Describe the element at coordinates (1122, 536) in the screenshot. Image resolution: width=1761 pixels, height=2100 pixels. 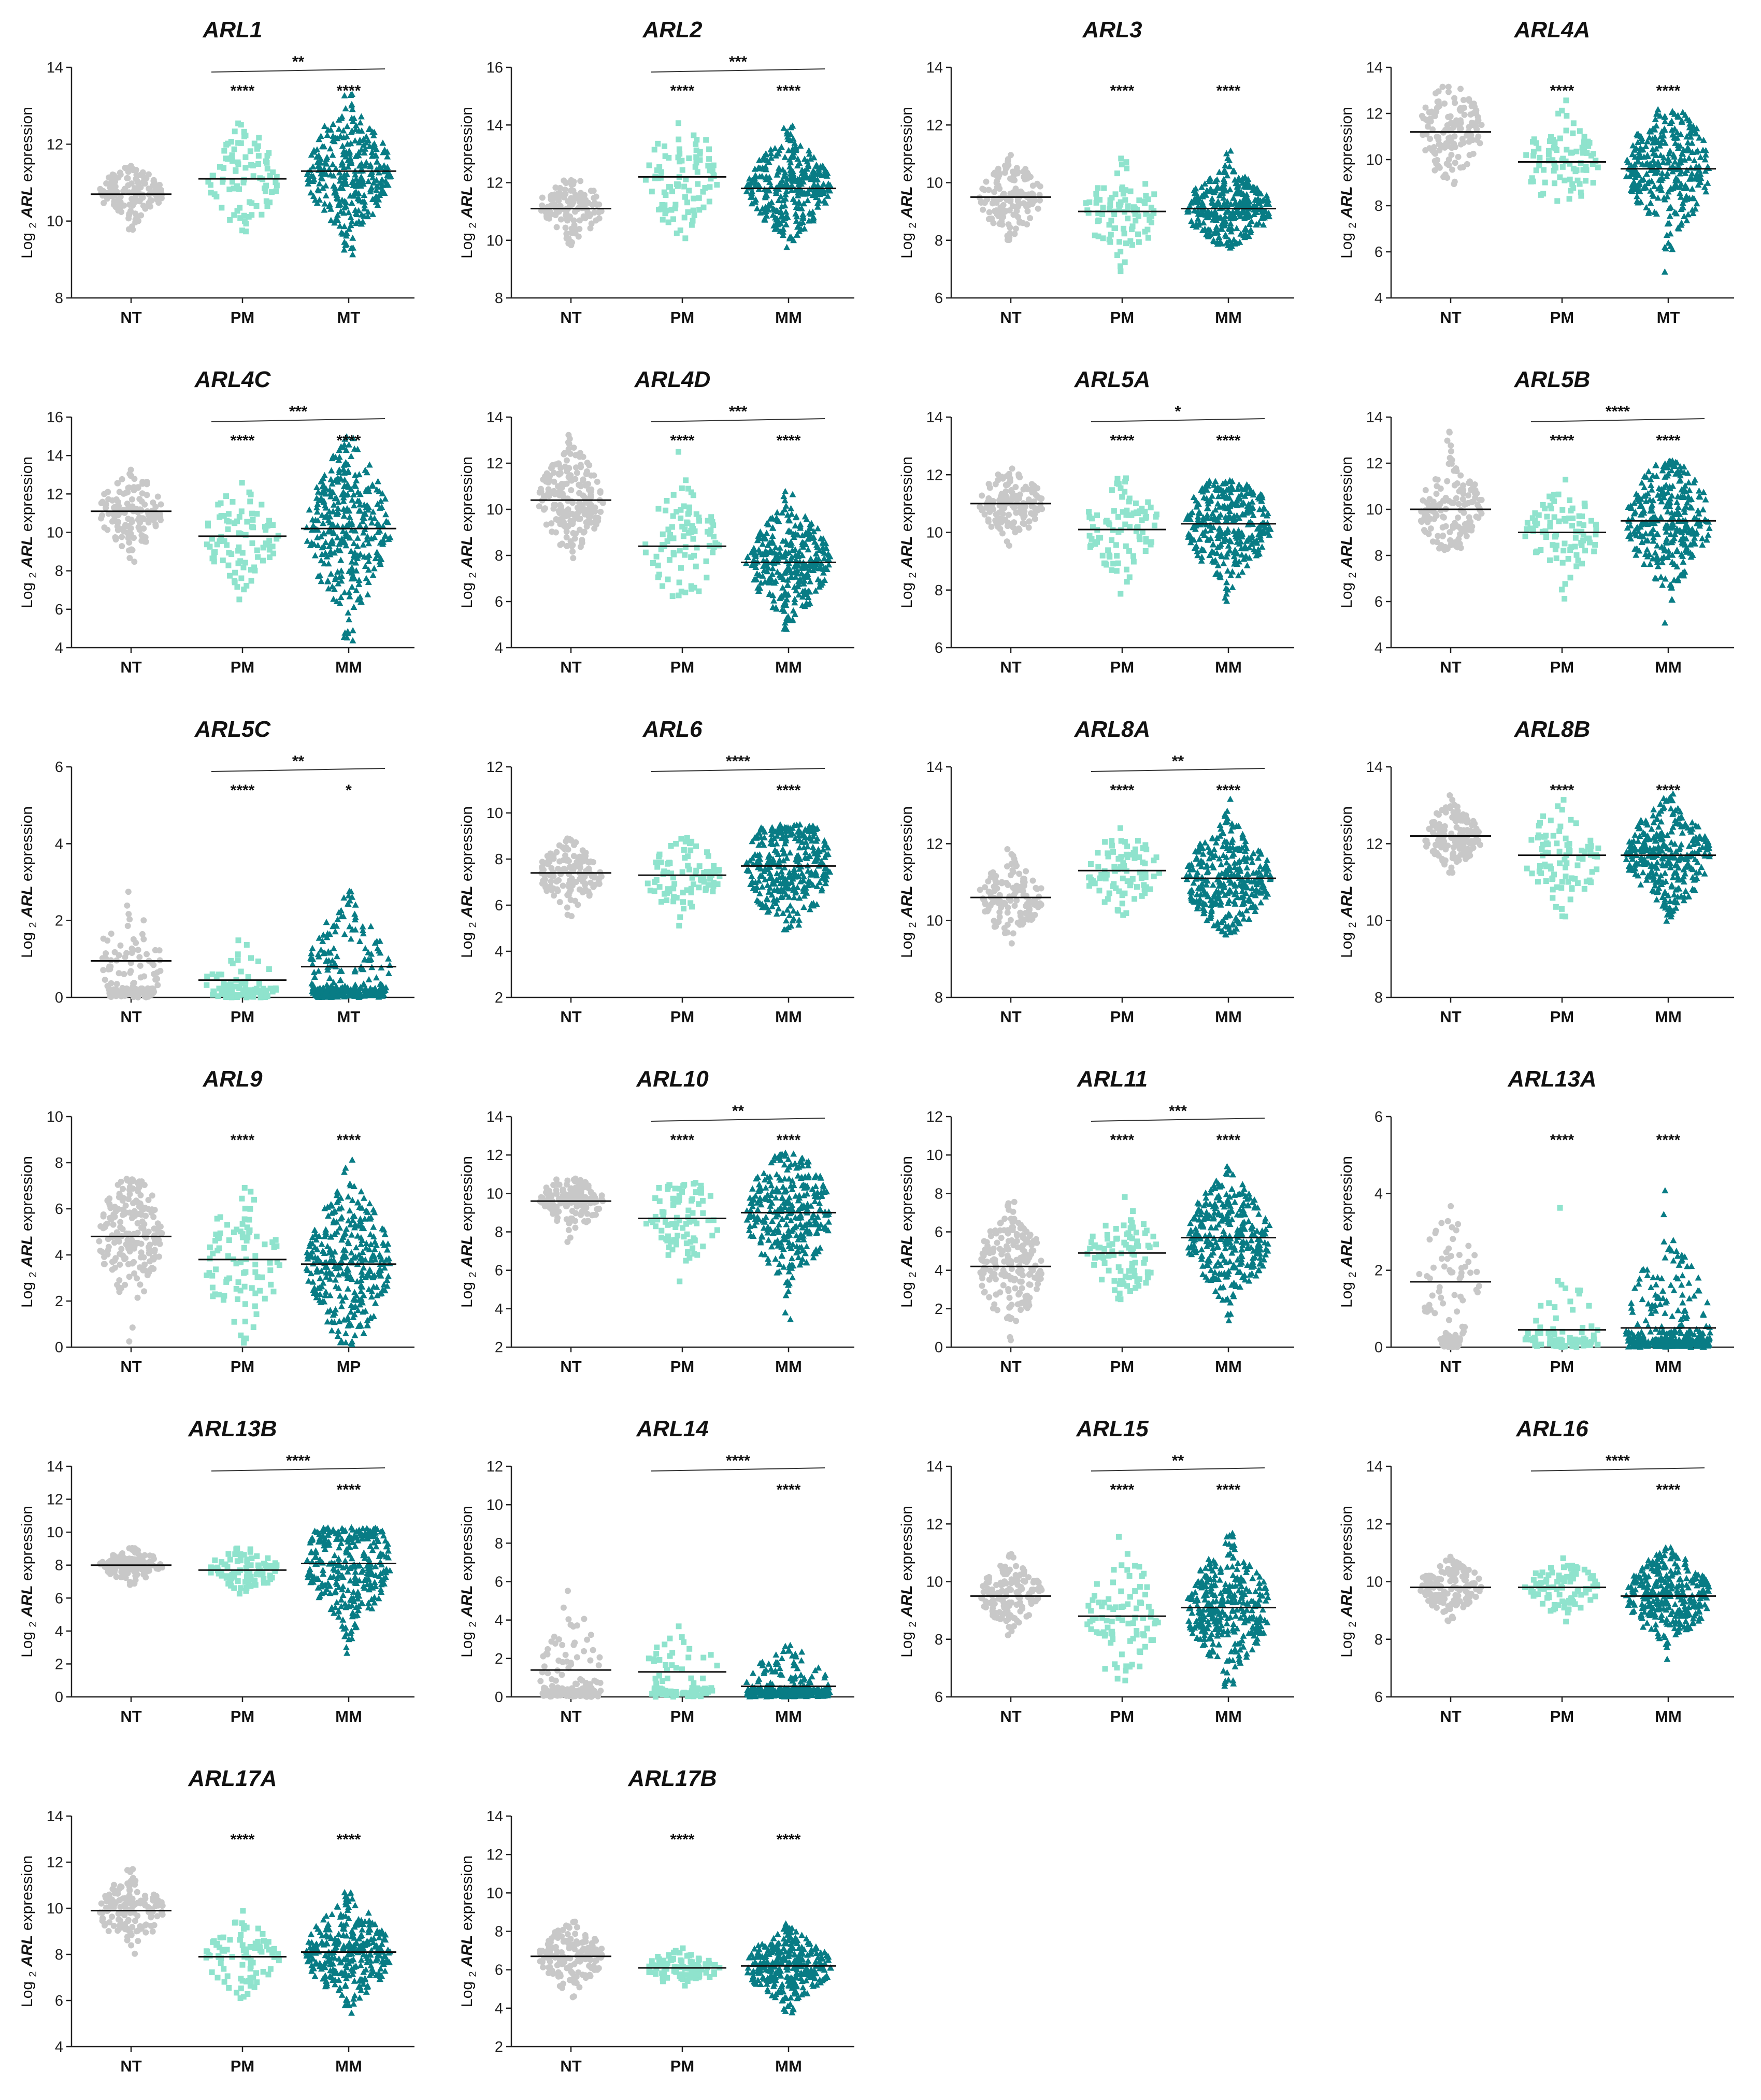
I see `series-points-pm` at that location.